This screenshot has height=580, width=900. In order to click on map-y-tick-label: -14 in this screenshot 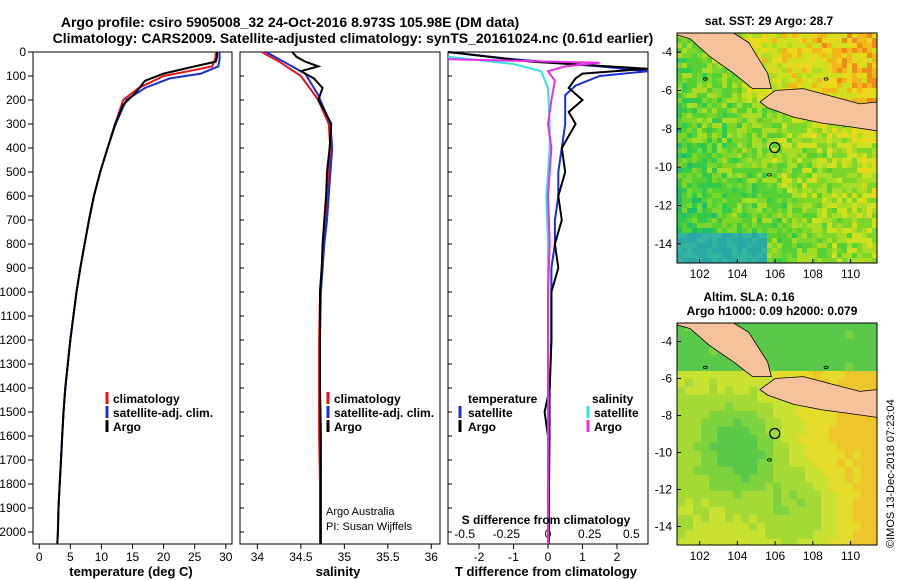, I will do `click(664, 527)`.